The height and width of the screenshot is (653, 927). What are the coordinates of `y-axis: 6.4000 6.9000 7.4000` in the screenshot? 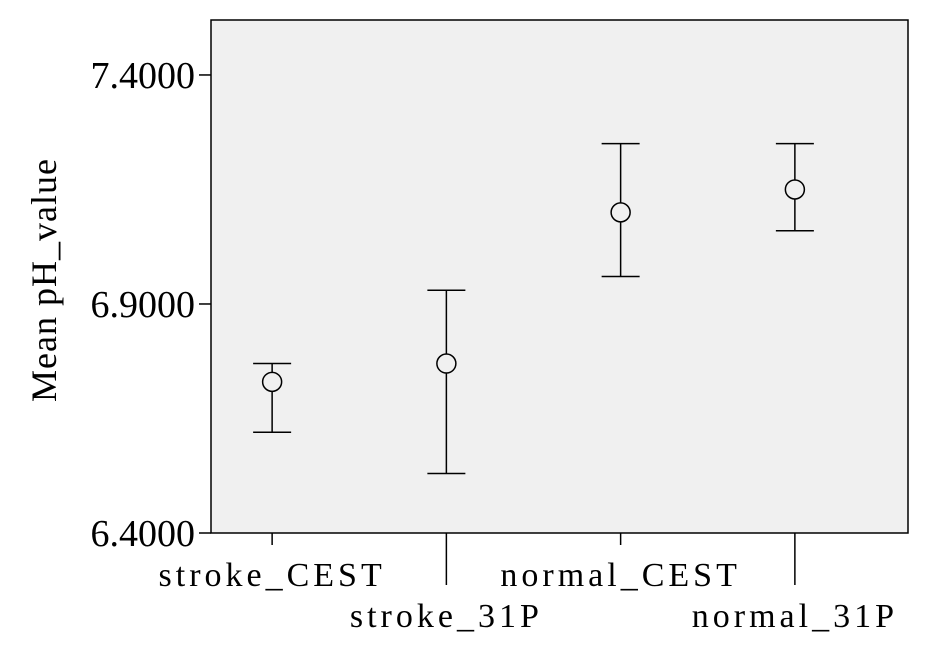 It's located at (151, 305).